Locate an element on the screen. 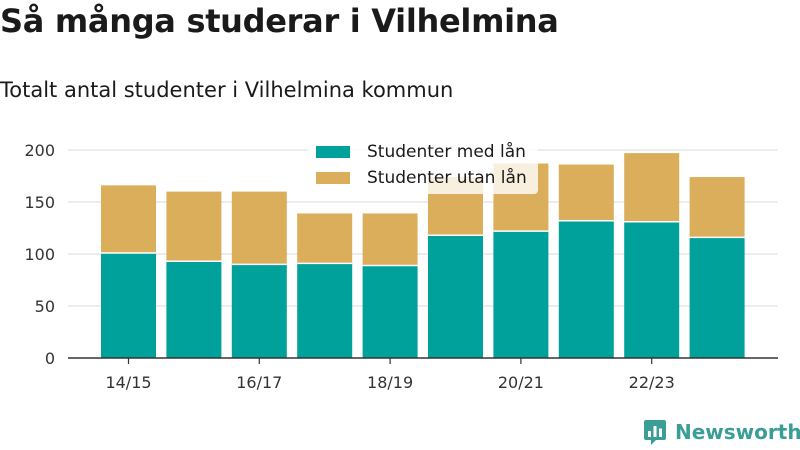 The width and height of the screenshot is (800, 450). x-tick-label: 20/21 is located at coordinates (521, 382).